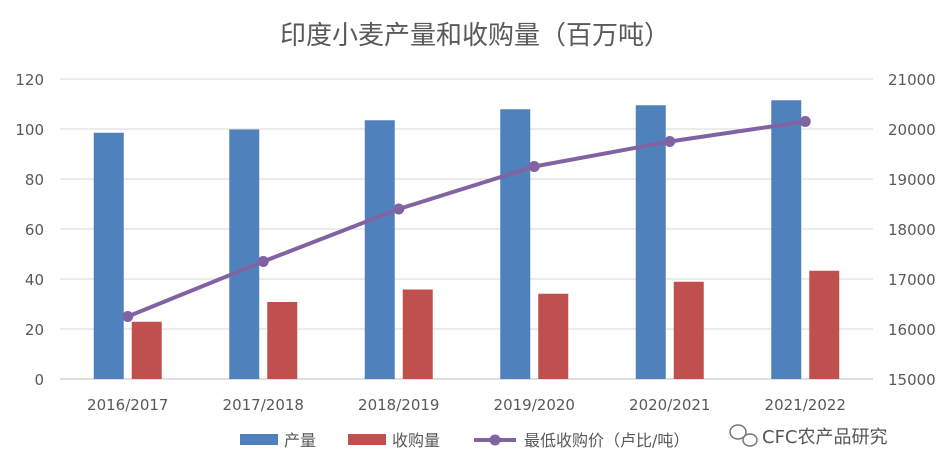 The image size is (951, 475). What do you see at coordinates (127, 405) in the screenshot?
I see `x-tick-label: 2016/2017` at bounding box center [127, 405].